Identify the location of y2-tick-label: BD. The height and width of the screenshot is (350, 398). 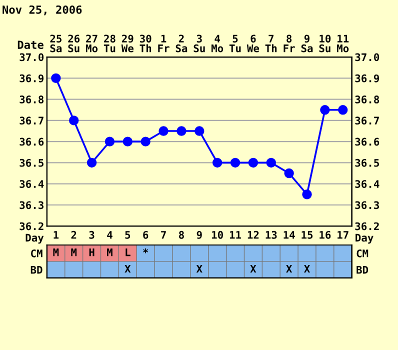
(362, 270).